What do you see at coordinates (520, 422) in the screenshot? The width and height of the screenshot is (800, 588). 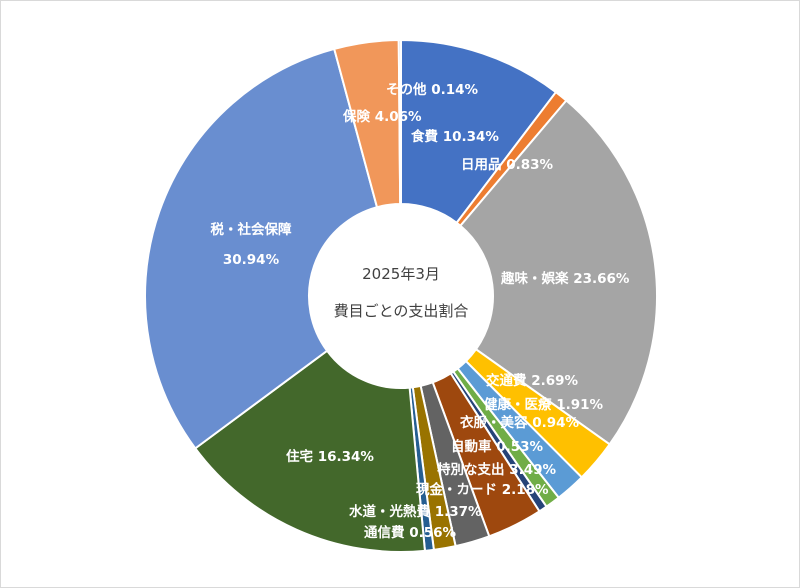 I see `data-label-衣服・美容: 衣服・美容 0.94%` at bounding box center [520, 422].